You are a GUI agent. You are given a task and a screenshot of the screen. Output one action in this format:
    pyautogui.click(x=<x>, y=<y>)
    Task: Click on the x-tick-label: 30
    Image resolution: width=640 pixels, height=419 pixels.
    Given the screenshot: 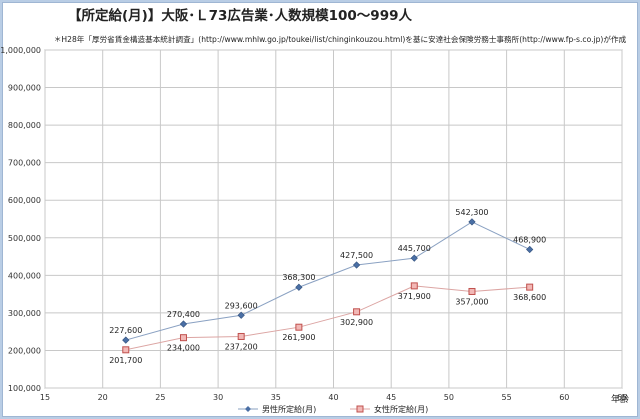 What is the action you would take?
    pyautogui.click(x=218, y=397)
    